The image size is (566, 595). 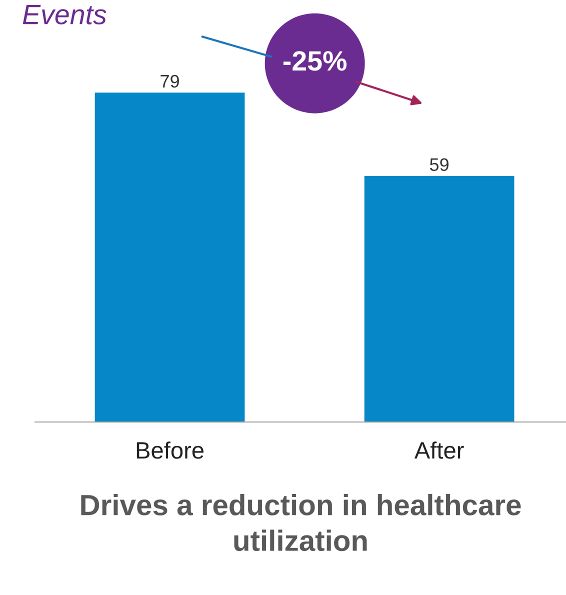 What do you see at coordinates (170, 450) in the screenshot?
I see `x-tick-label: Before` at bounding box center [170, 450].